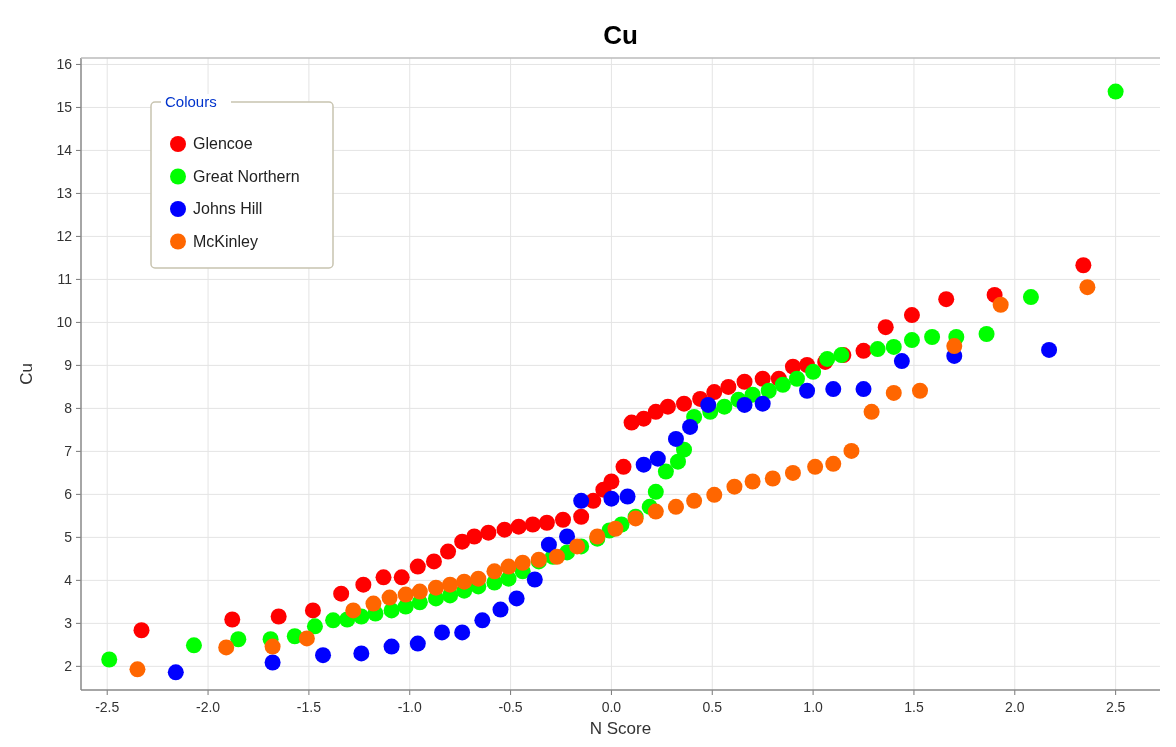 The width and height of the screenshot is (1176, 747). I want to click on y-tick-label: 3, so click(68, 623).